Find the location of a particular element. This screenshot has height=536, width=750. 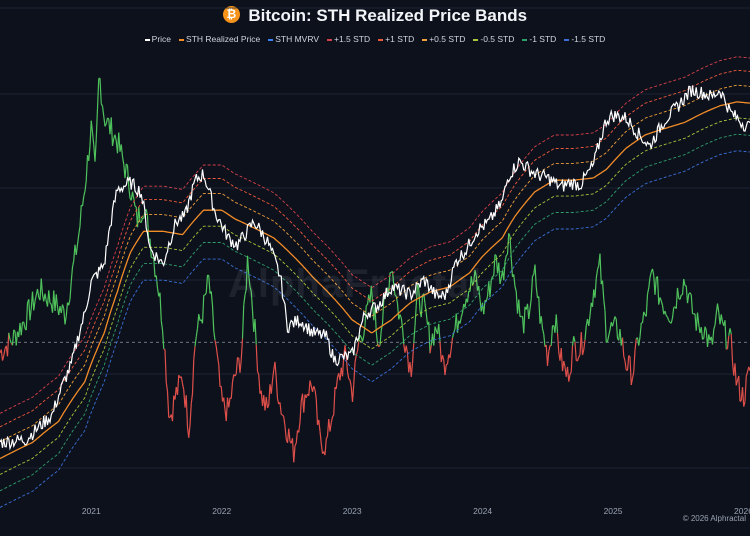

legend-item: STH Realized Price is located at coordinates (219, 39).